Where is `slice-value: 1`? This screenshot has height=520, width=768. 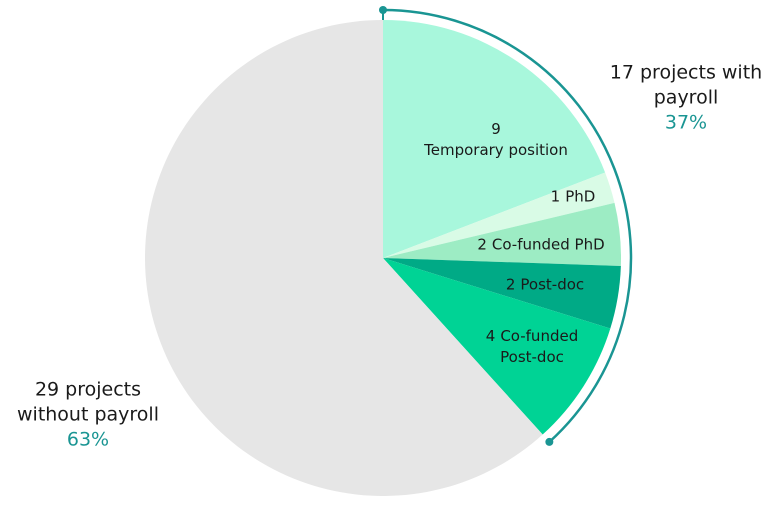
slice-value: 1 is located at coordinates (555, 196).